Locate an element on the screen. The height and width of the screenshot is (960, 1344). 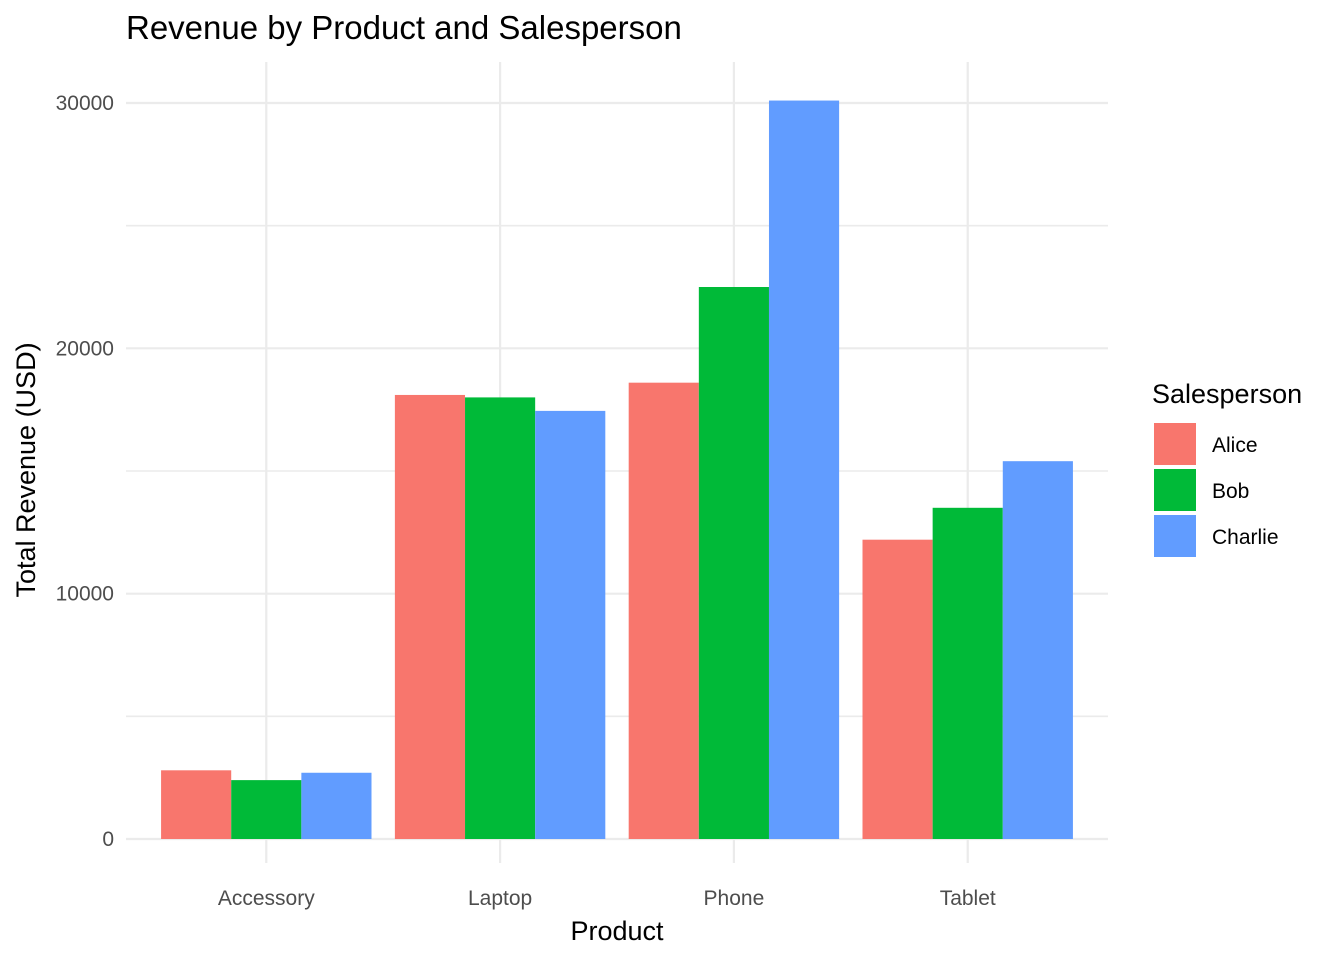
bar-accessory-bob is located at coordinates (266, 809).